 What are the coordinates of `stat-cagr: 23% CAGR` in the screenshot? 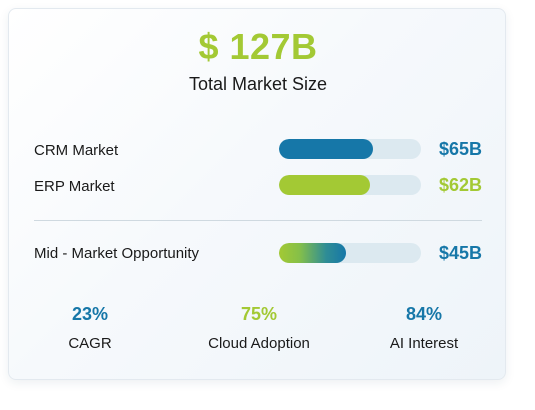 It's located at (90, 328).